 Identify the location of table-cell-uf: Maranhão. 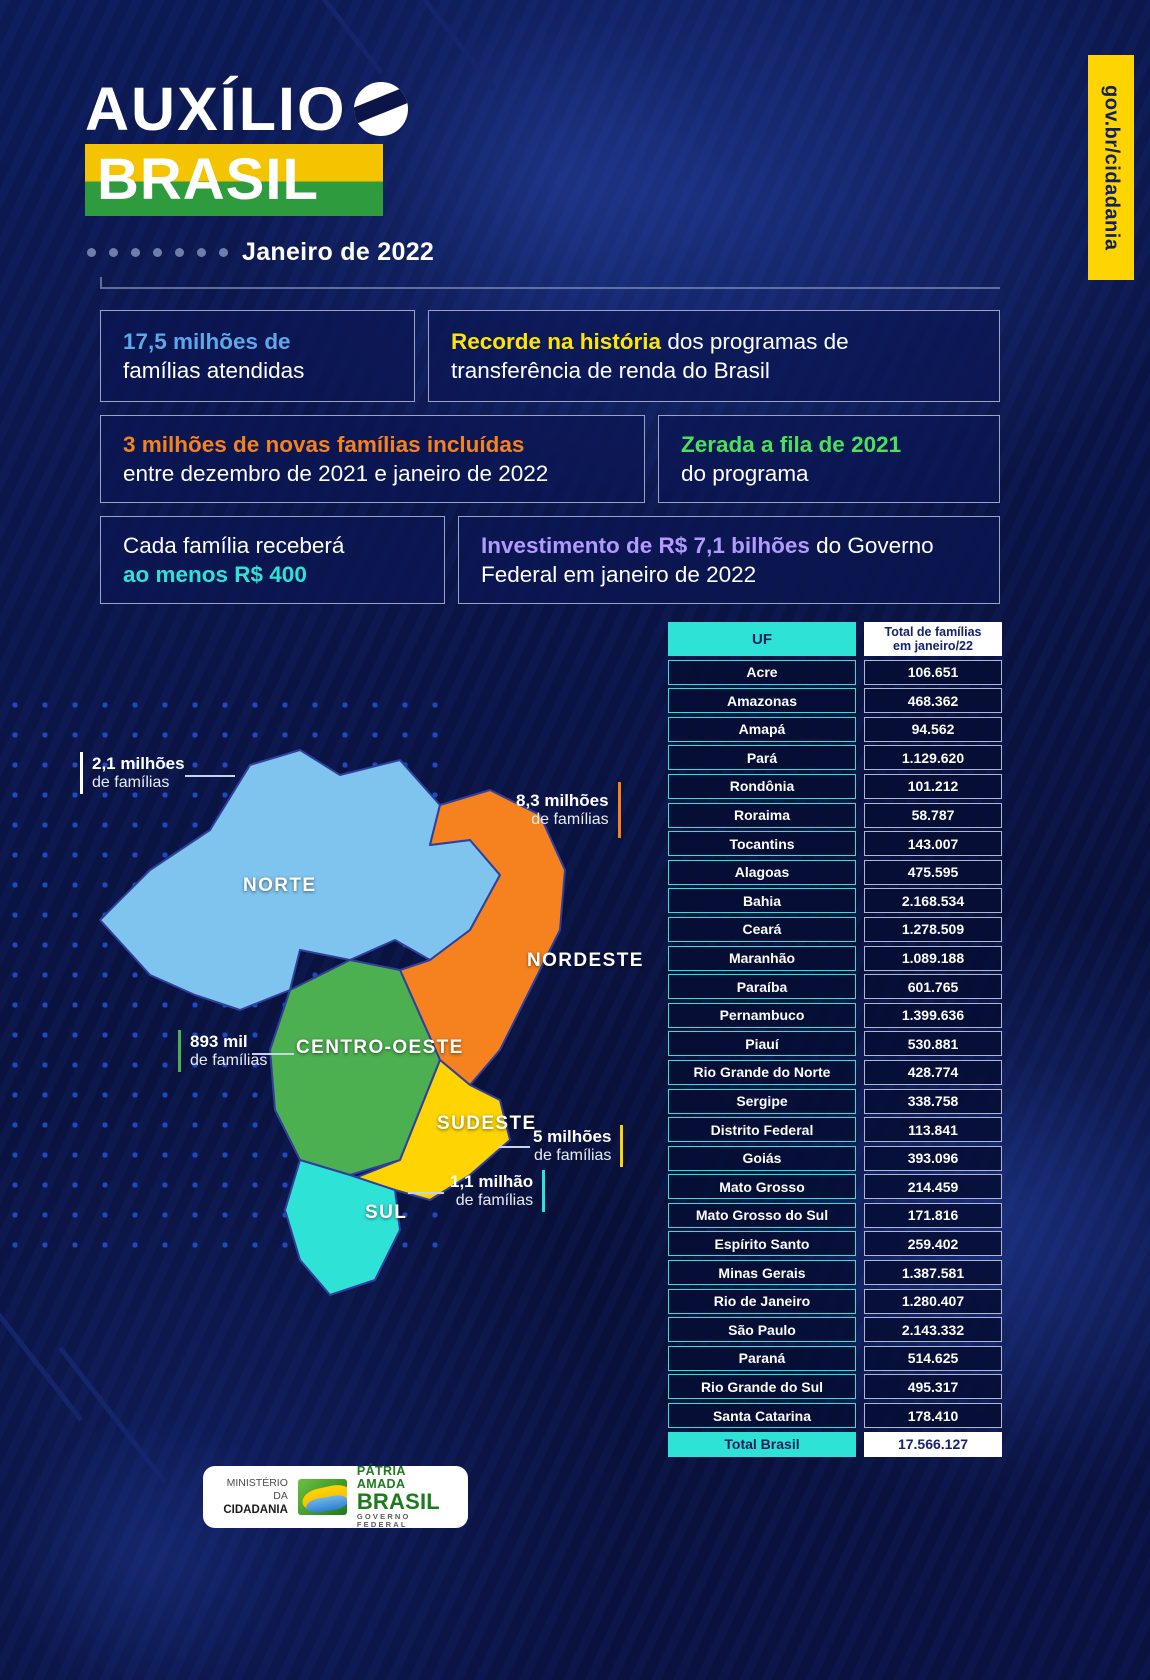
(762, 958).